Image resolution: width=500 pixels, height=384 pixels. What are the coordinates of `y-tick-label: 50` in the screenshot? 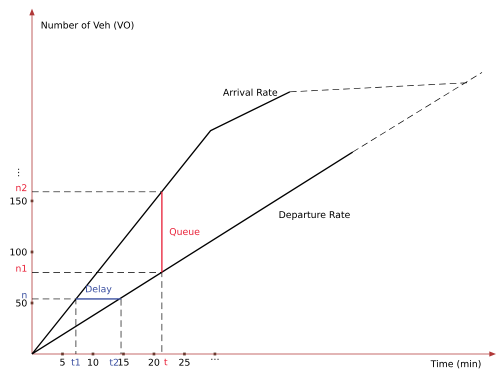 It's located at (21, 303).